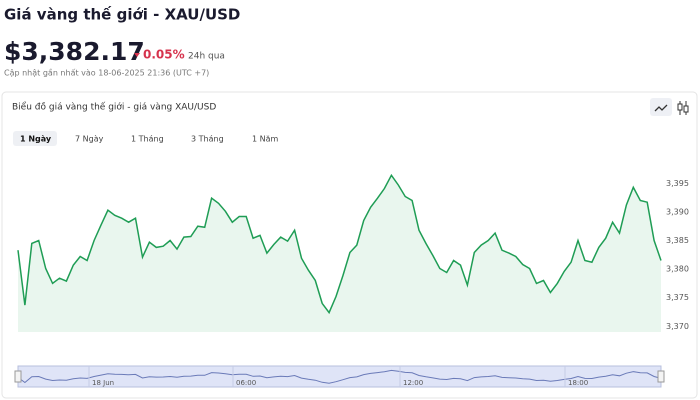 The image size is (700, 400). I want to click on range-tab: 3 Tháng, so click(207, 139).